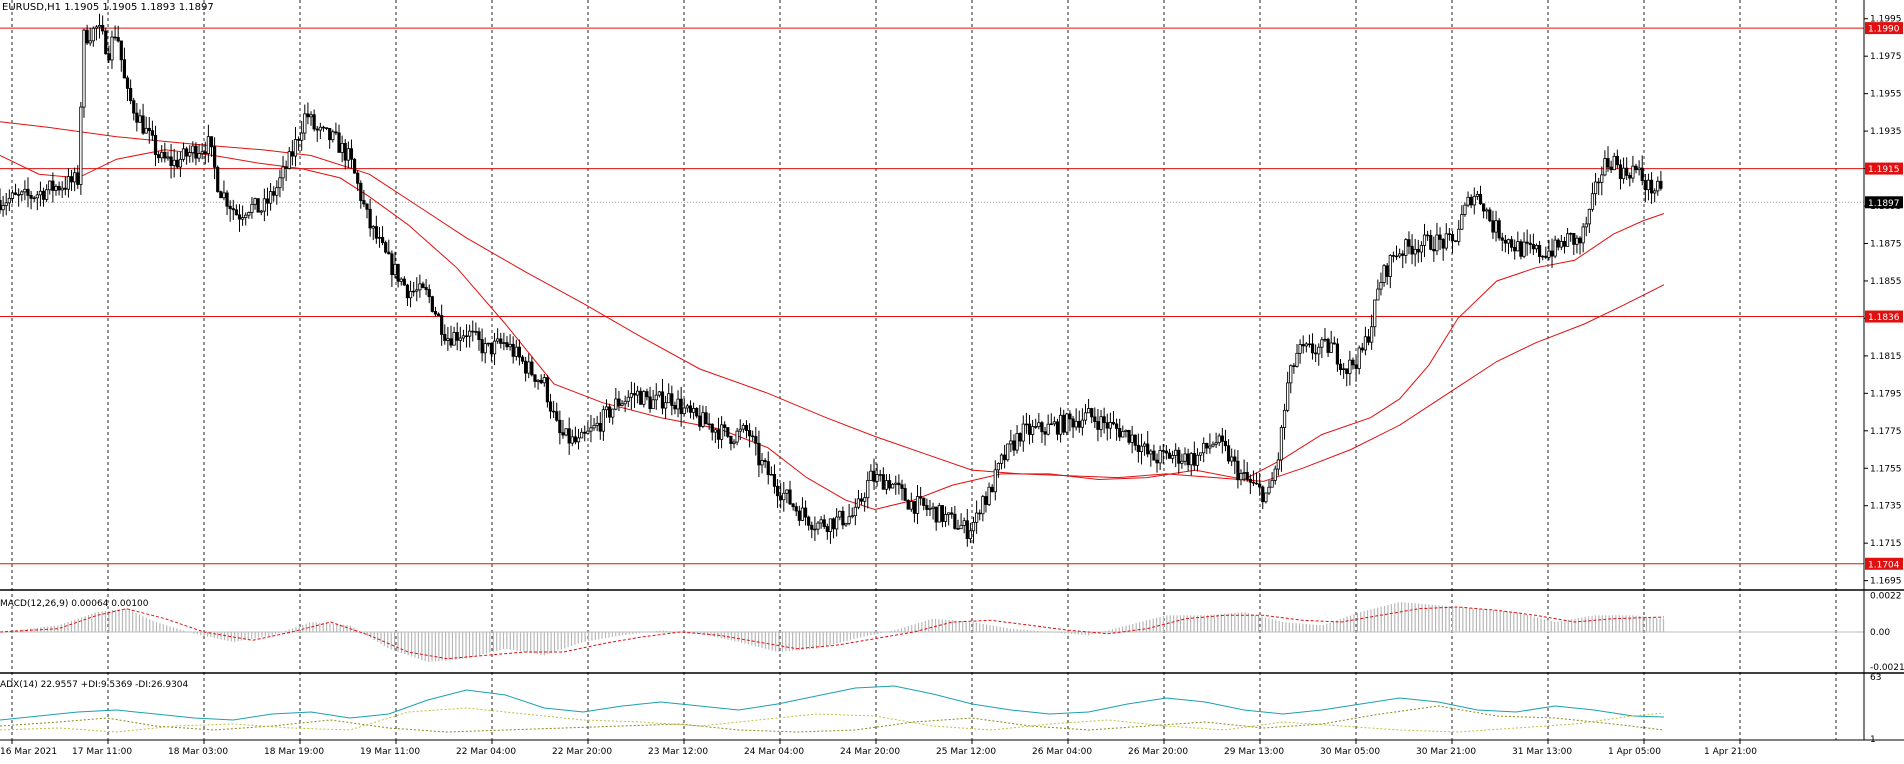  What do you see at coordinates (294, 752) in the screenshot?
I see `time-tick-label: 18 Mar 19:00` at bounding box center [294, 752].